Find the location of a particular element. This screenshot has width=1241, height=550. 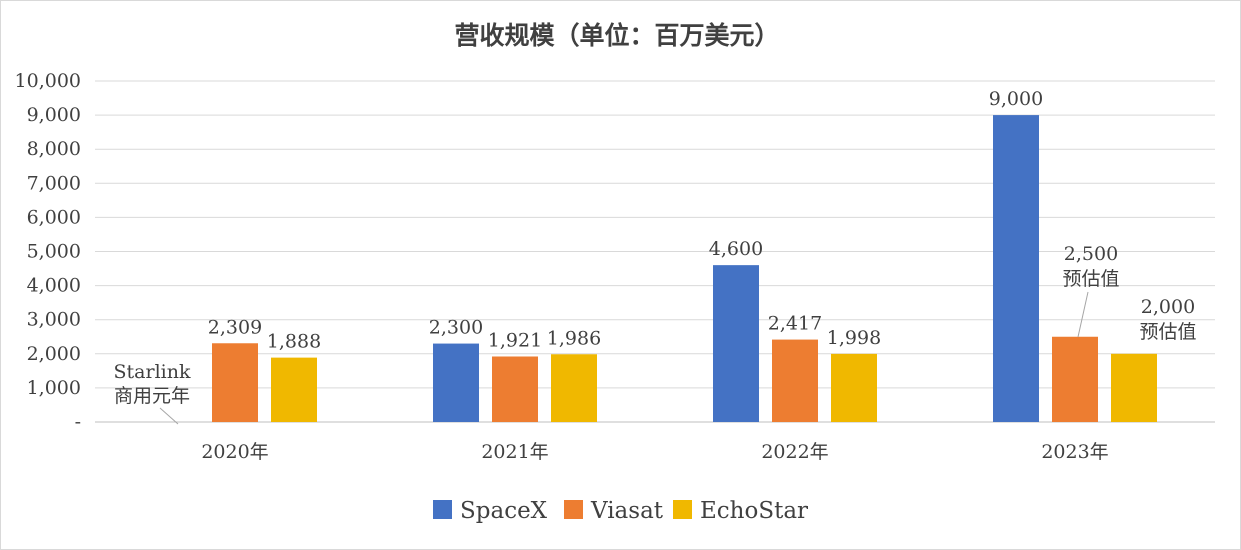

x-tick-label: 2020年 is located at coordinates (234, 452).